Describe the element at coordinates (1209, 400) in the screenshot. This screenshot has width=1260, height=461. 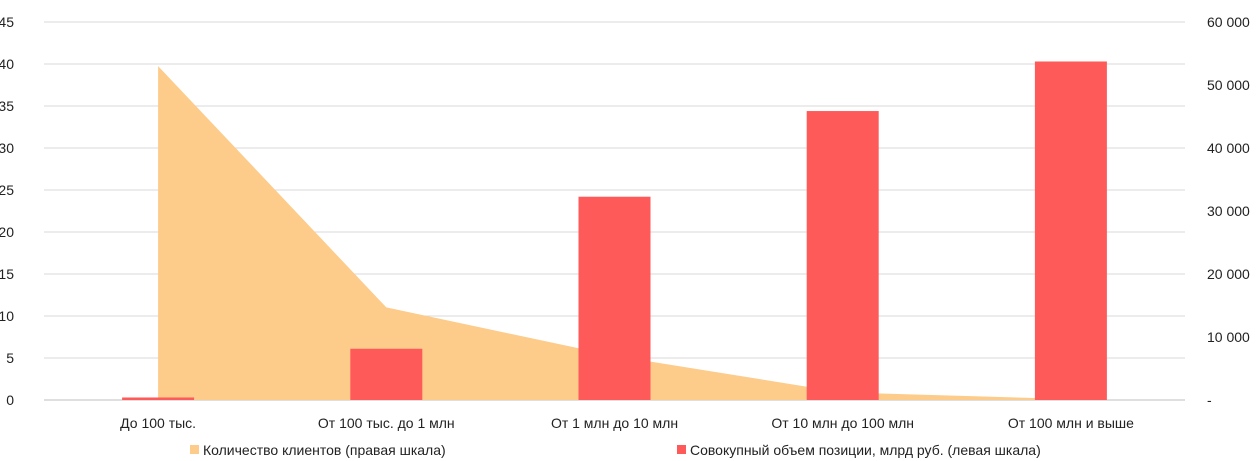
I see `right-axis-tick-label: -` at that location.